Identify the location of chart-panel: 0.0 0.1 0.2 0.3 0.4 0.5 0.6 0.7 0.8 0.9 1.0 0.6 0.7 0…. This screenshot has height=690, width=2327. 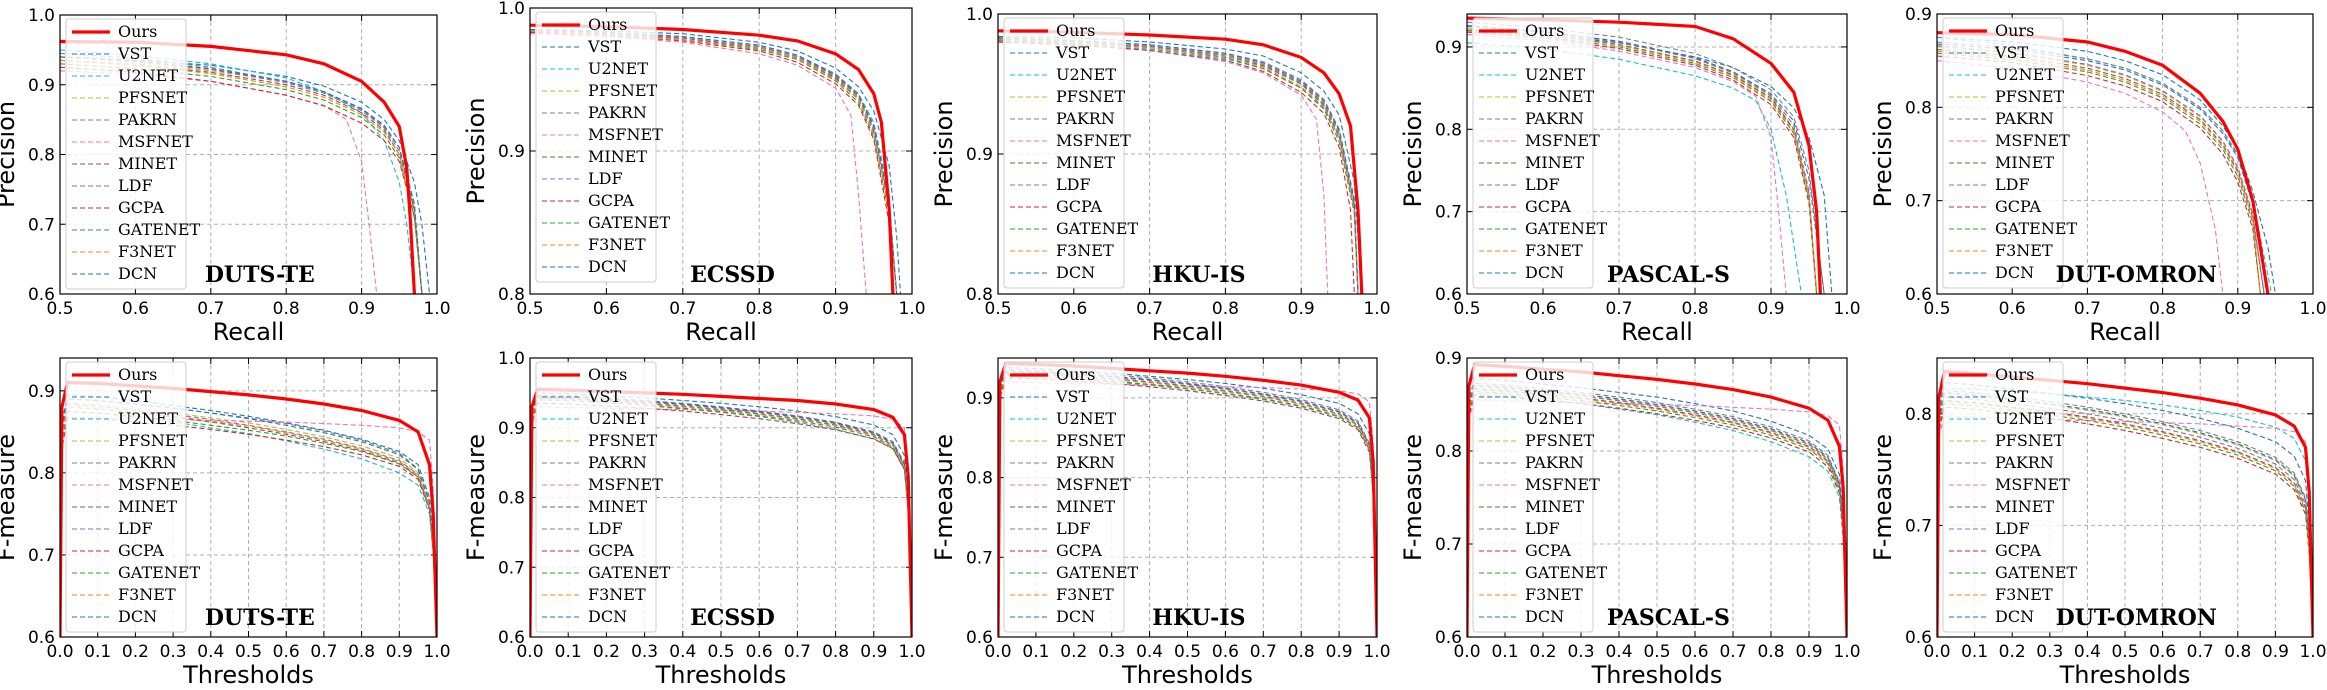
(694, 519).